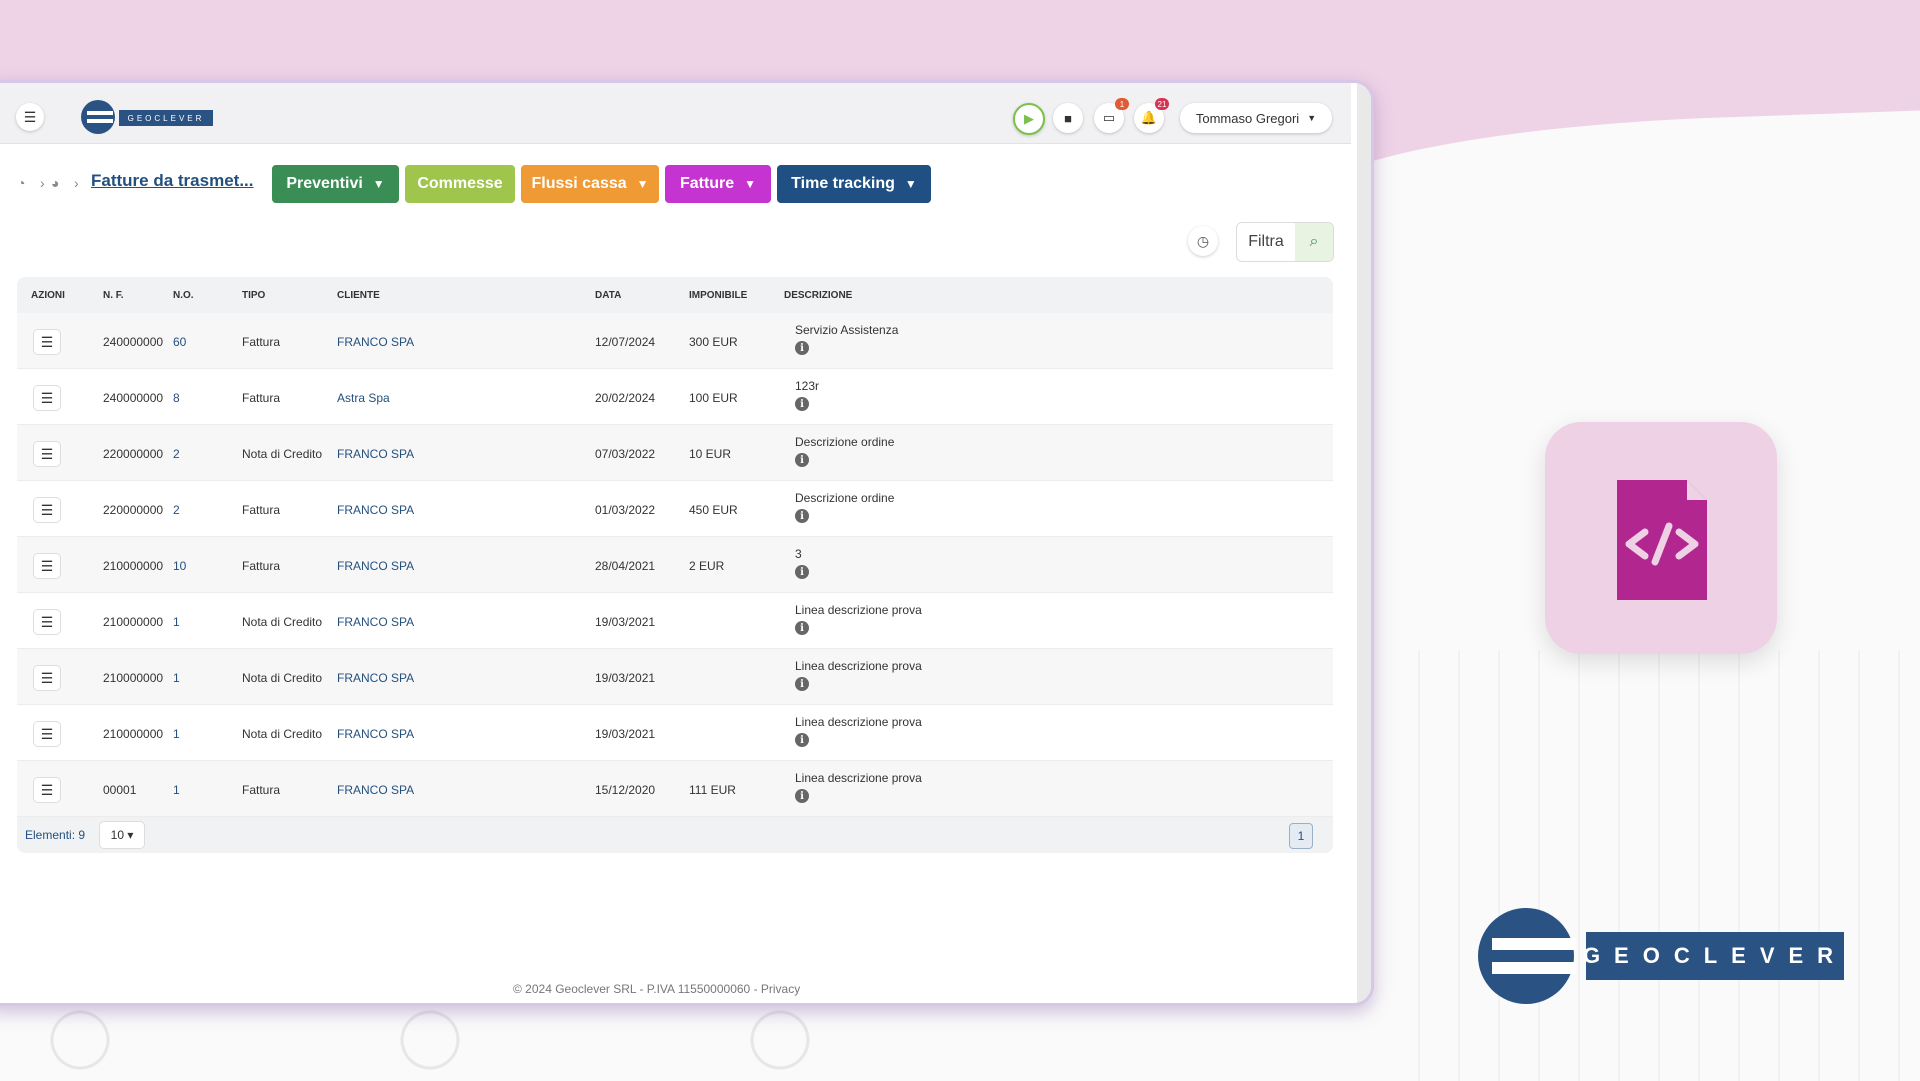  Describe the element at coordinates (590, 184) in the screenshot. I see `nav-flussi-cassa: Flussi cassa ▼` at that location.